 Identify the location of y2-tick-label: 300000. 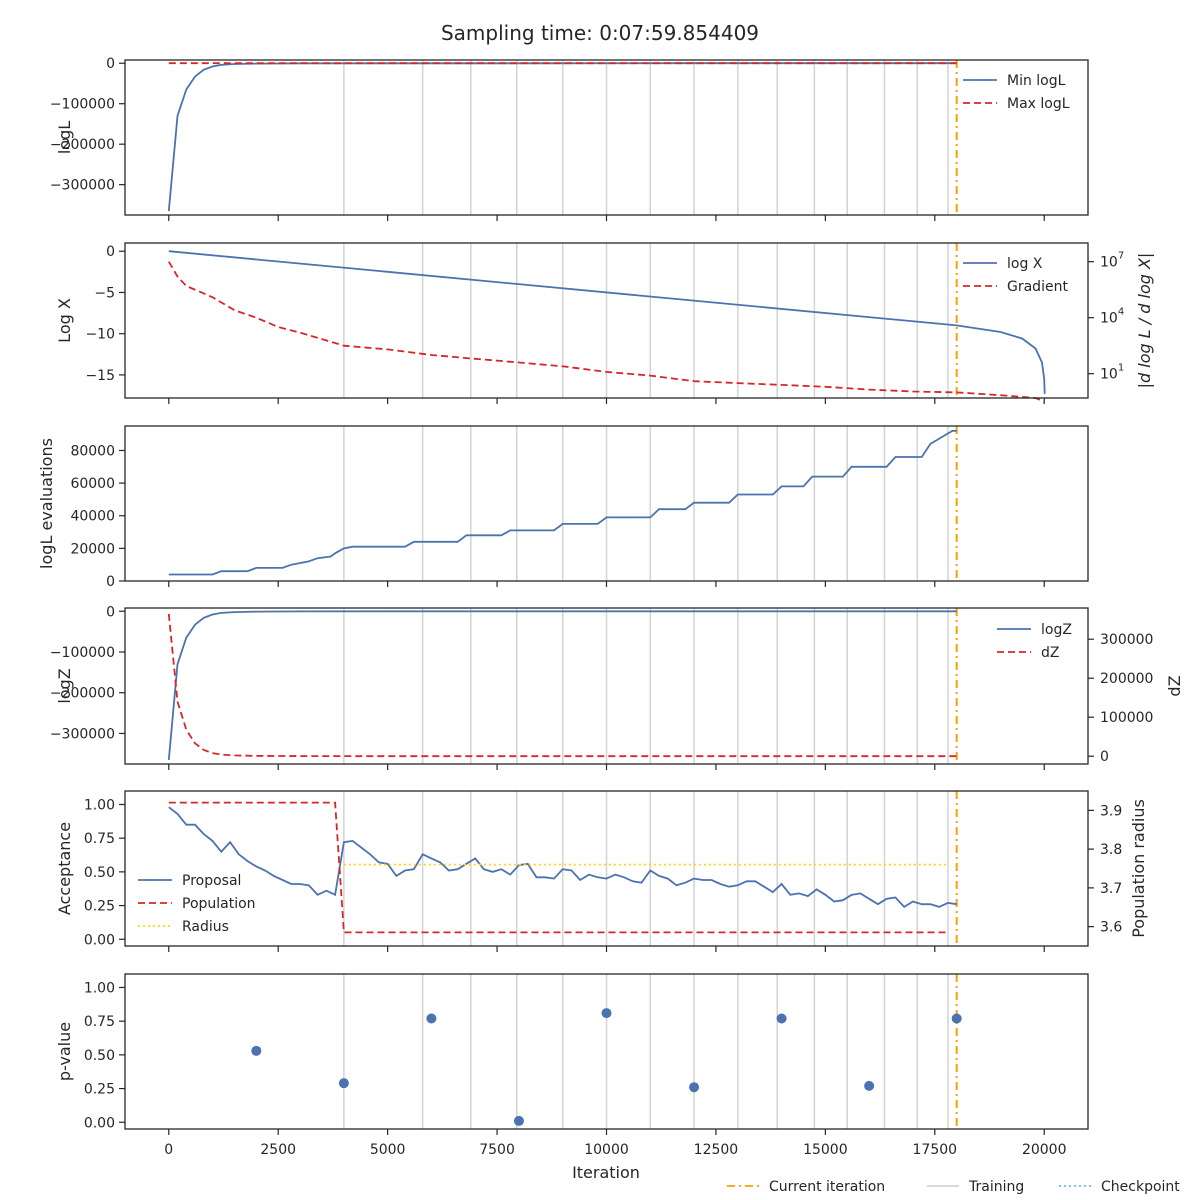
(1126, 640).